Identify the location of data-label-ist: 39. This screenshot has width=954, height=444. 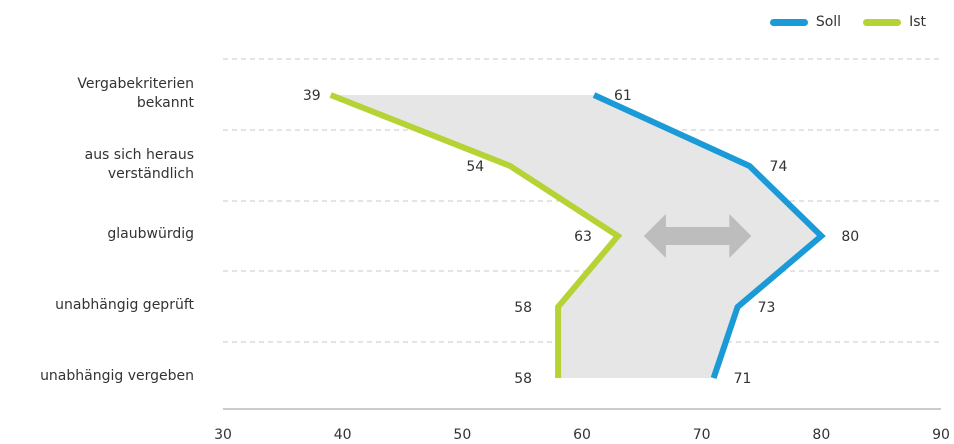
(312, 96).